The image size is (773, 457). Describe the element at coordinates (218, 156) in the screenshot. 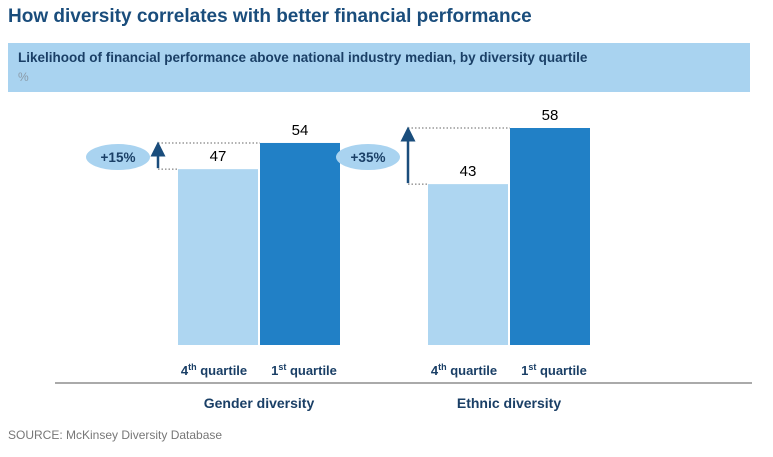

I see `value-label: 47` at that location.